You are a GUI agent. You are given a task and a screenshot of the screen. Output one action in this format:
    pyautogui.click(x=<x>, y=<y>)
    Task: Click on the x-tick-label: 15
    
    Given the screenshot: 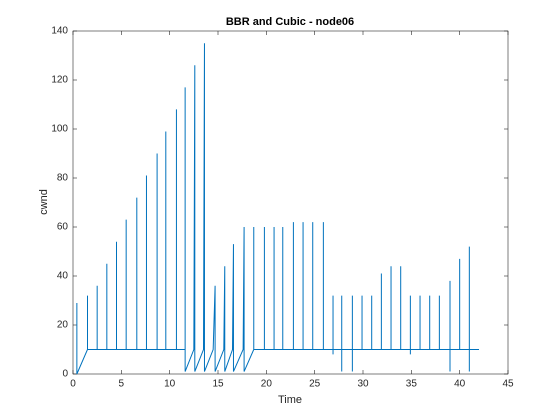 What is the action you would take?
    pyautogui.click(x=218, y=384)
    